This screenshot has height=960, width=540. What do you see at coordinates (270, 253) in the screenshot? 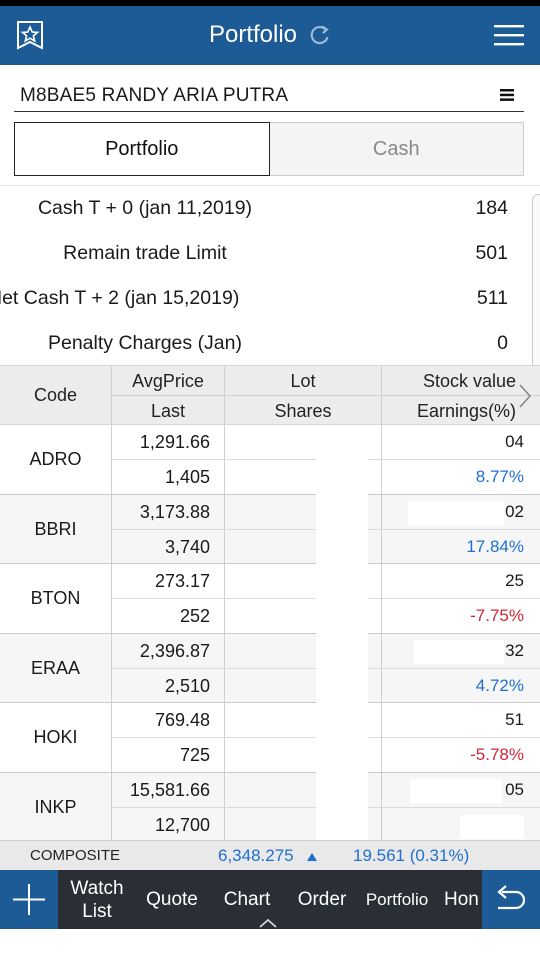
I see `summary-row: Remain trade Limit 501` at bounding box center [270, 253].